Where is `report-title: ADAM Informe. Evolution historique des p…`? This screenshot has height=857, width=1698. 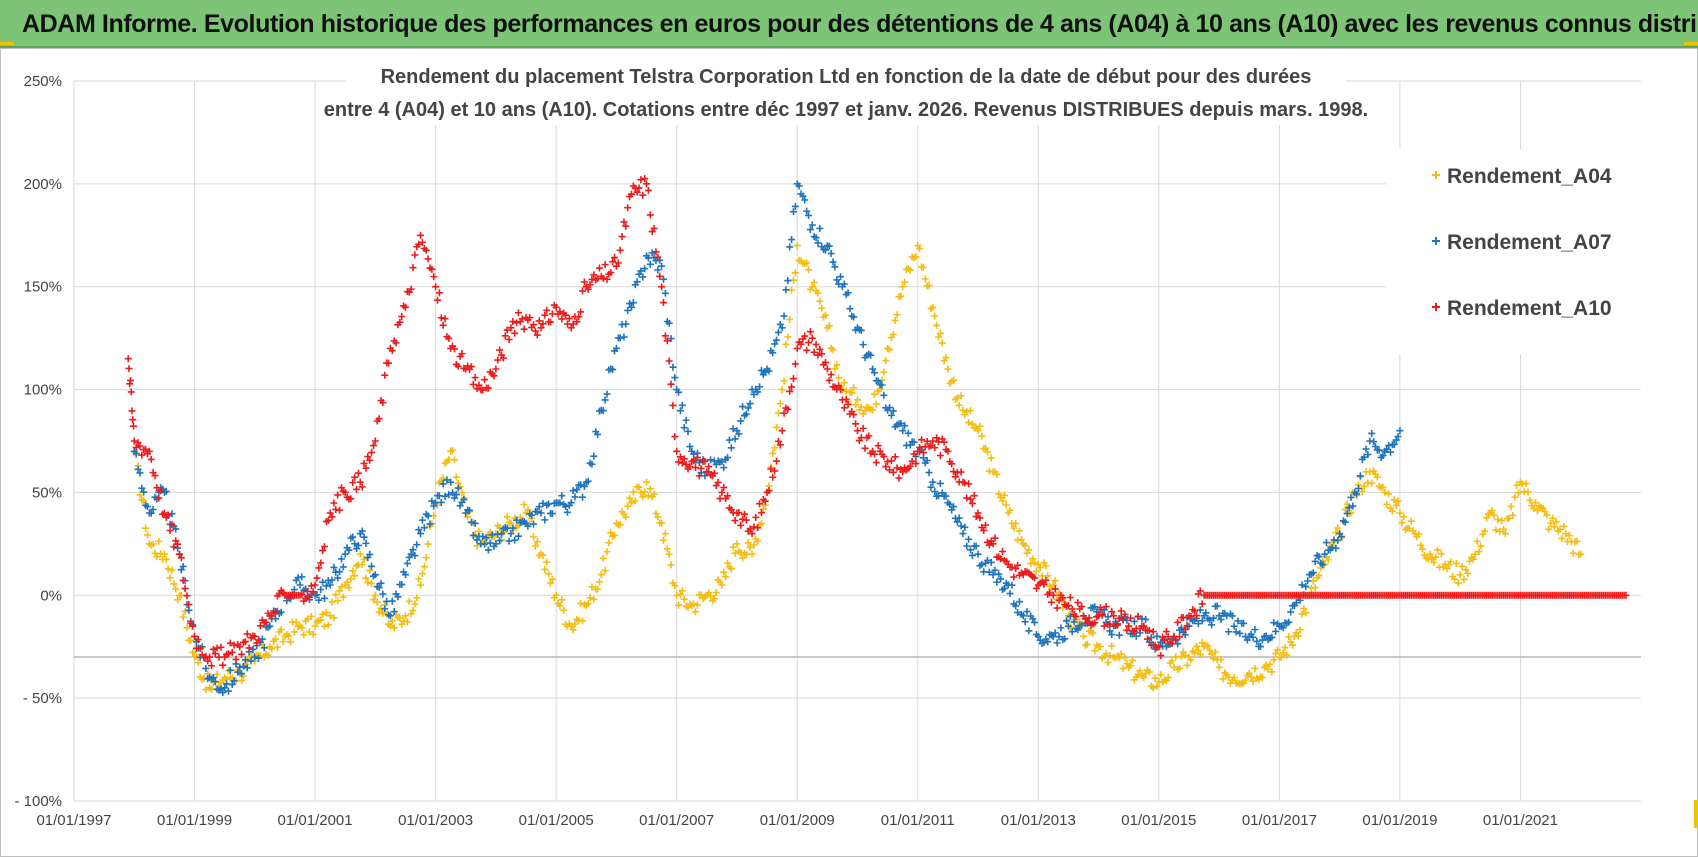 report-title: ADAM Informe. Evolution historique des p… is located at coordinates (860, 24).